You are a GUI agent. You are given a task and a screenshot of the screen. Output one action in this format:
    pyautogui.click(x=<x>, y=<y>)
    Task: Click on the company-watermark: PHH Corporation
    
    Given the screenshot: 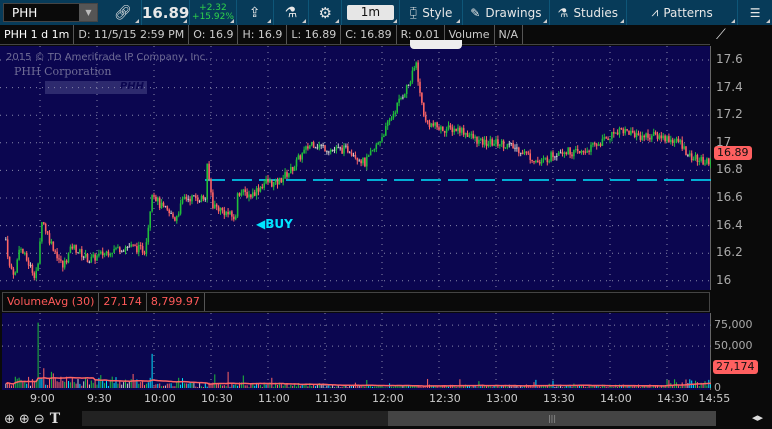 What is the action you would take?
    pyautogui.click(x=63, y=71)
    